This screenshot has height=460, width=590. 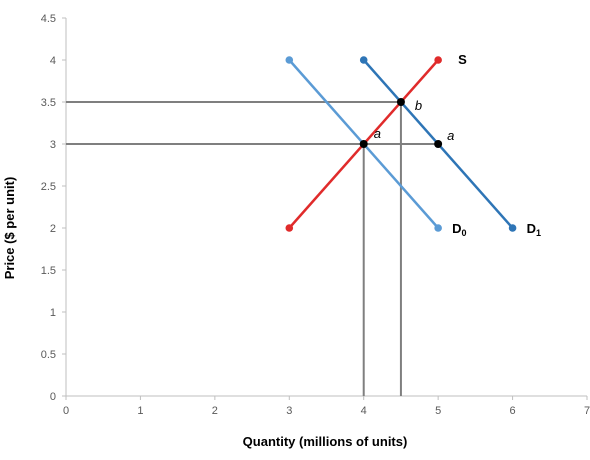 I want to click on y-tick-label: 0, so click(x=53, y=397).